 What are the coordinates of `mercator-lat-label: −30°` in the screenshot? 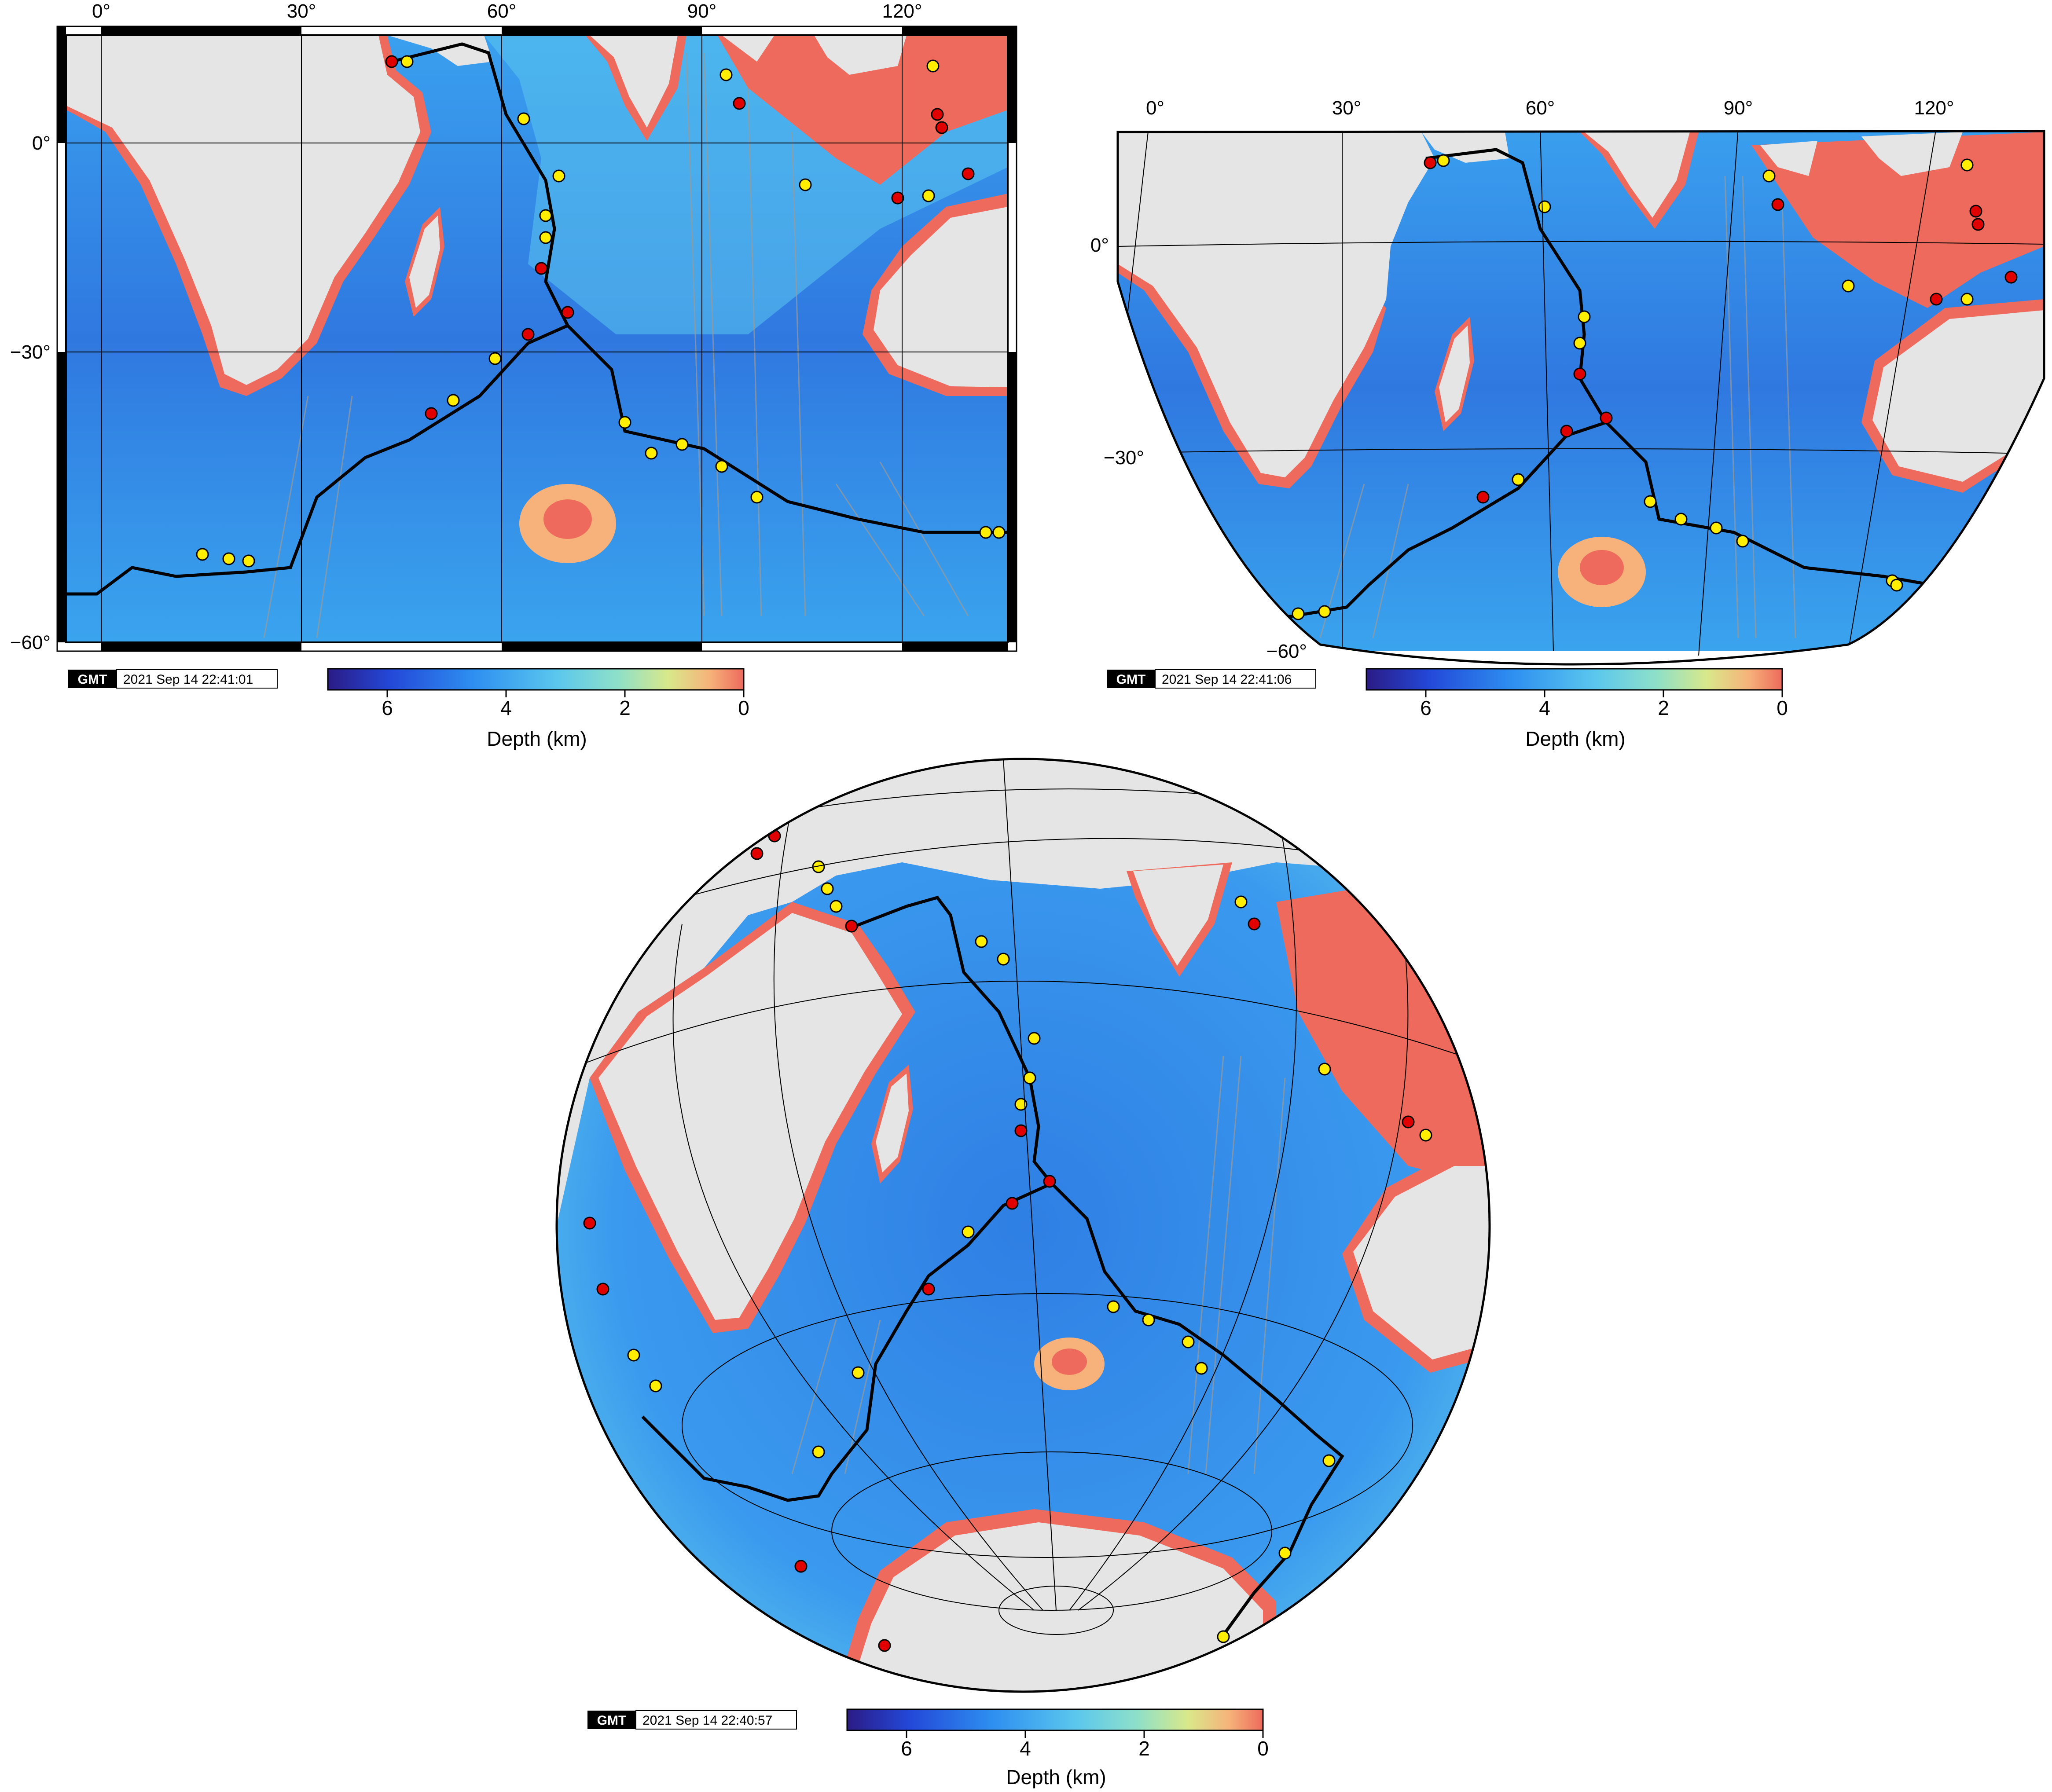 It's located at (31, 352).